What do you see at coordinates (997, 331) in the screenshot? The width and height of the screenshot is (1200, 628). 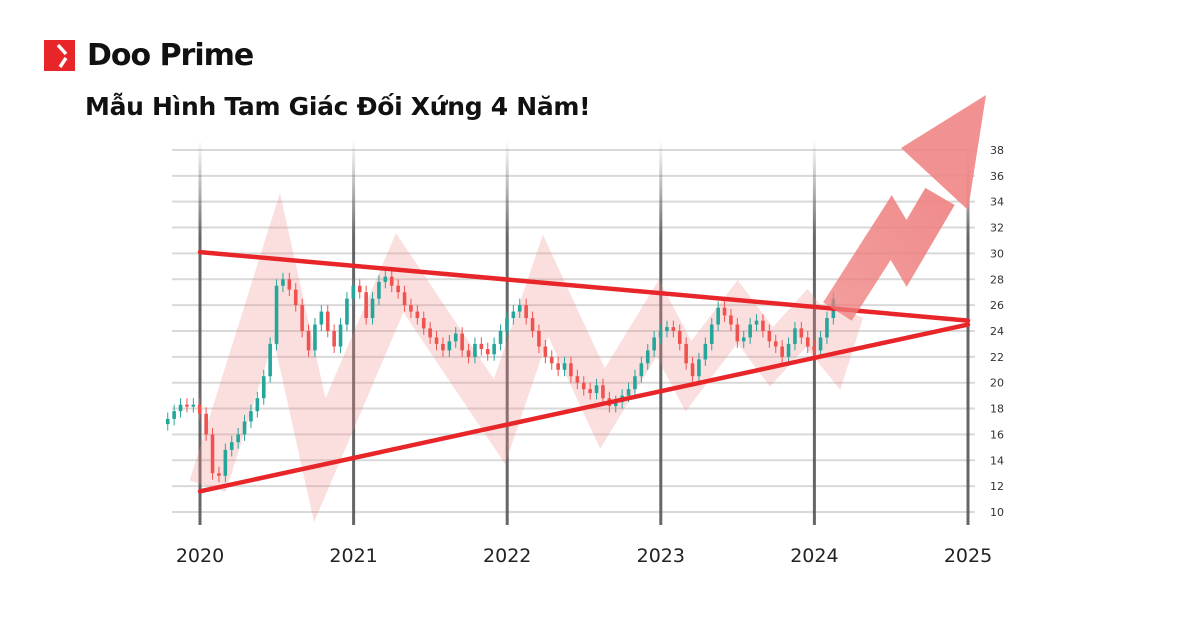 I see `y-tick-label: 24` at bounding box center [997, 331].